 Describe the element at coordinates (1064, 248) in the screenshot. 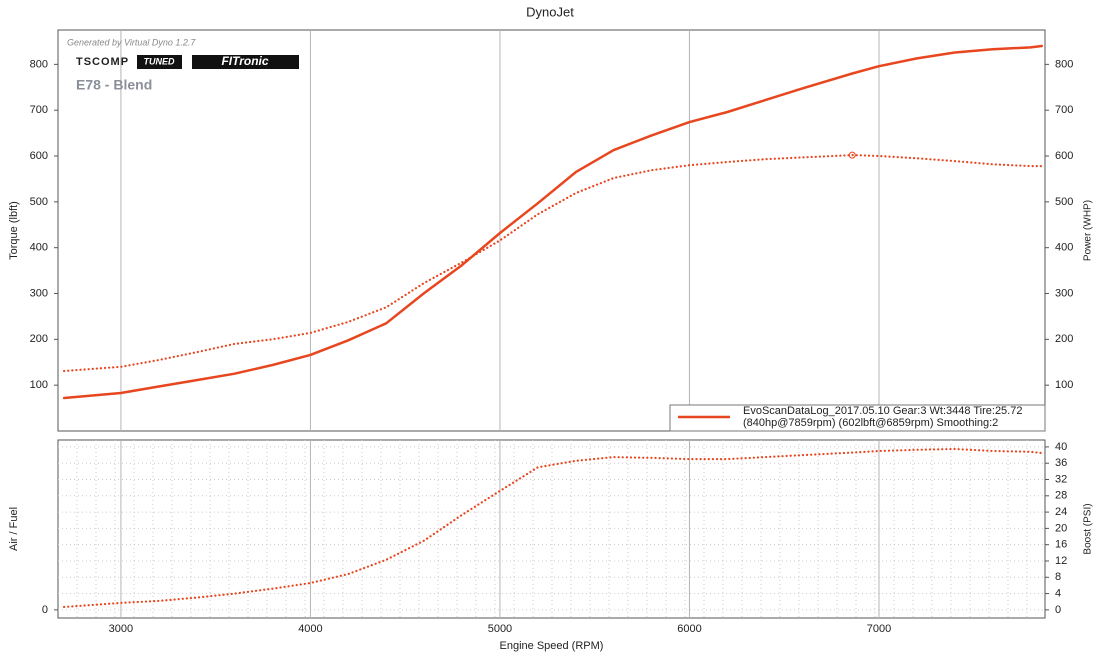

I see `y2-tick-label: 400` at that location.